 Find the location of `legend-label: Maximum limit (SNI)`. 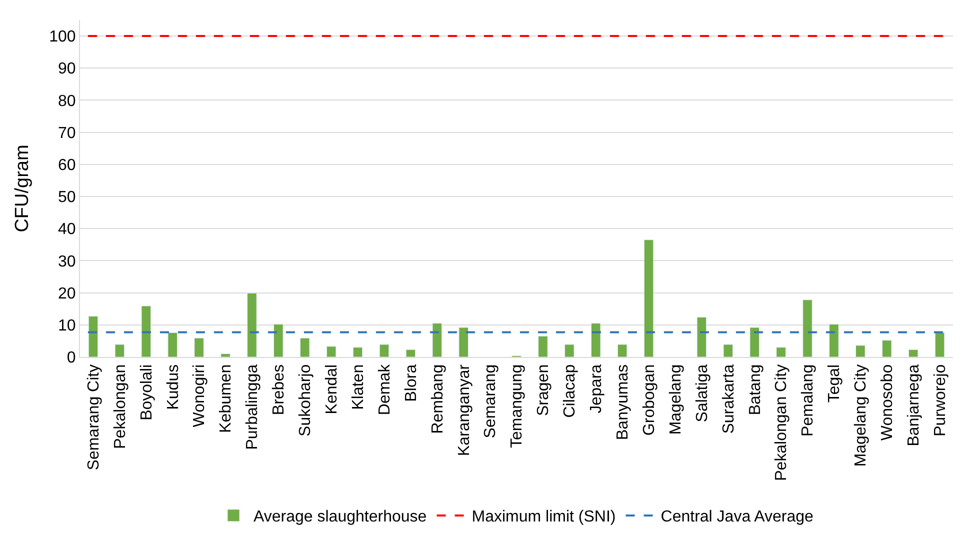

legend-label: Maximum limit (SNI) is located at coordinates (544, 517).